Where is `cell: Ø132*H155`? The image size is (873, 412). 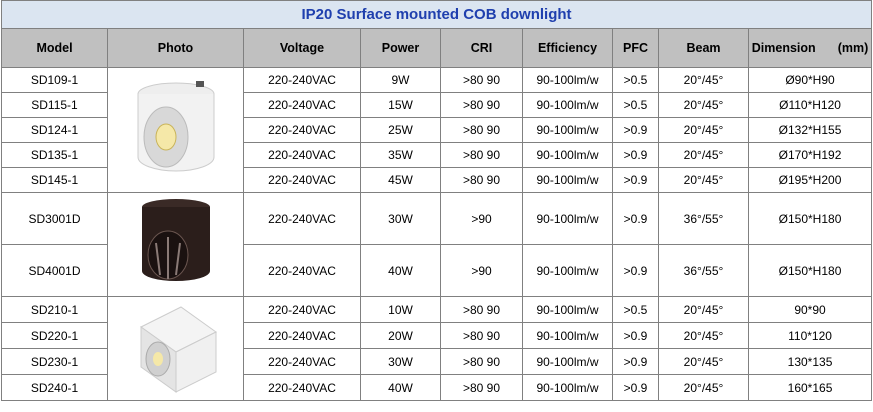 cell: Ø132*H155 is located at coordinates (810, 130).